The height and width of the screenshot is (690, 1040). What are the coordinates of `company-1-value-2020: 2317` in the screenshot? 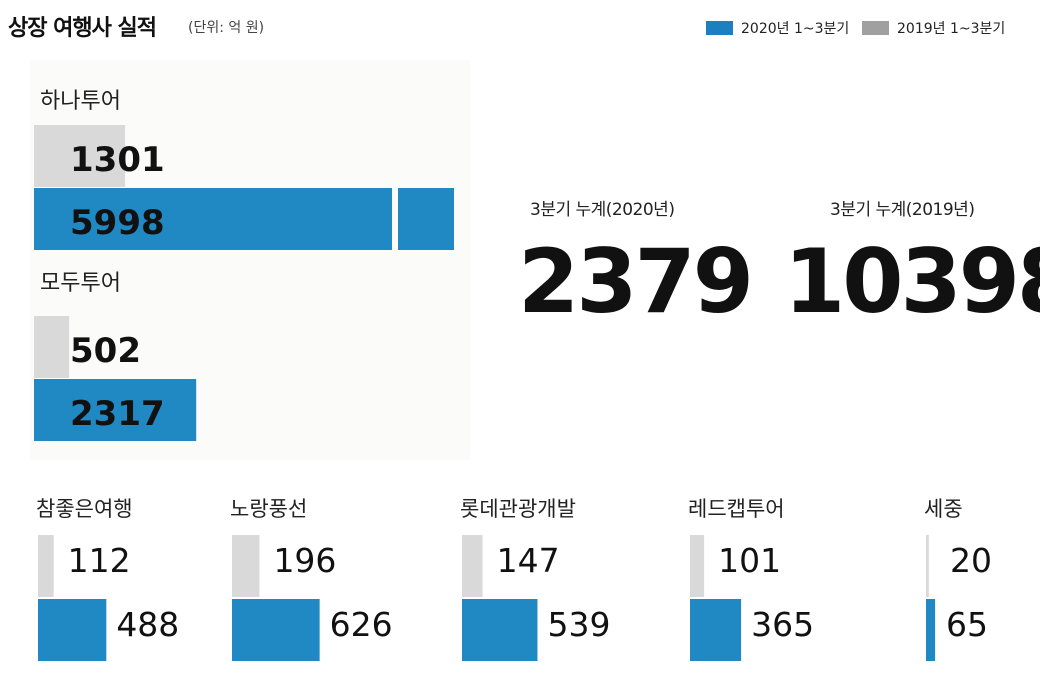 It's located at (117, 414).